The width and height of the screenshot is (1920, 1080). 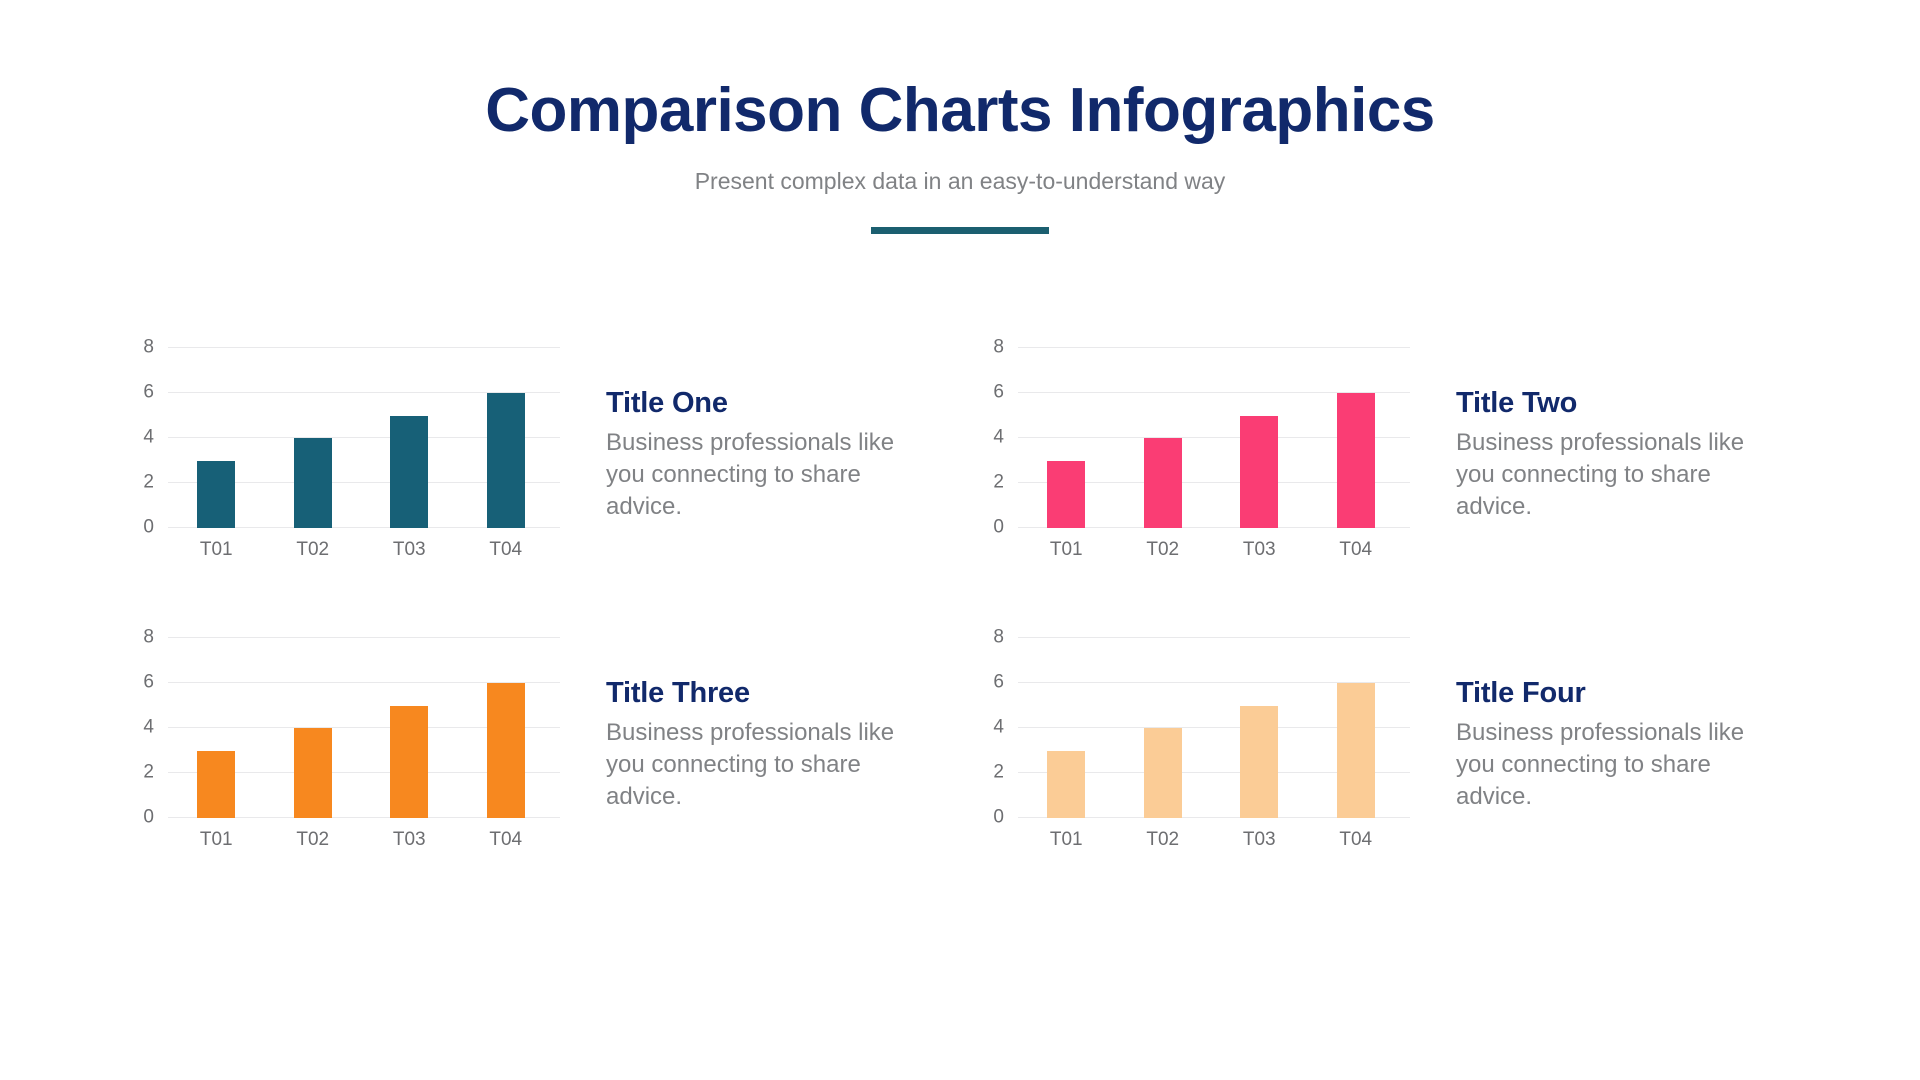 I want to click on chart-item-title: Title Four, so click(x=1521, y=693).